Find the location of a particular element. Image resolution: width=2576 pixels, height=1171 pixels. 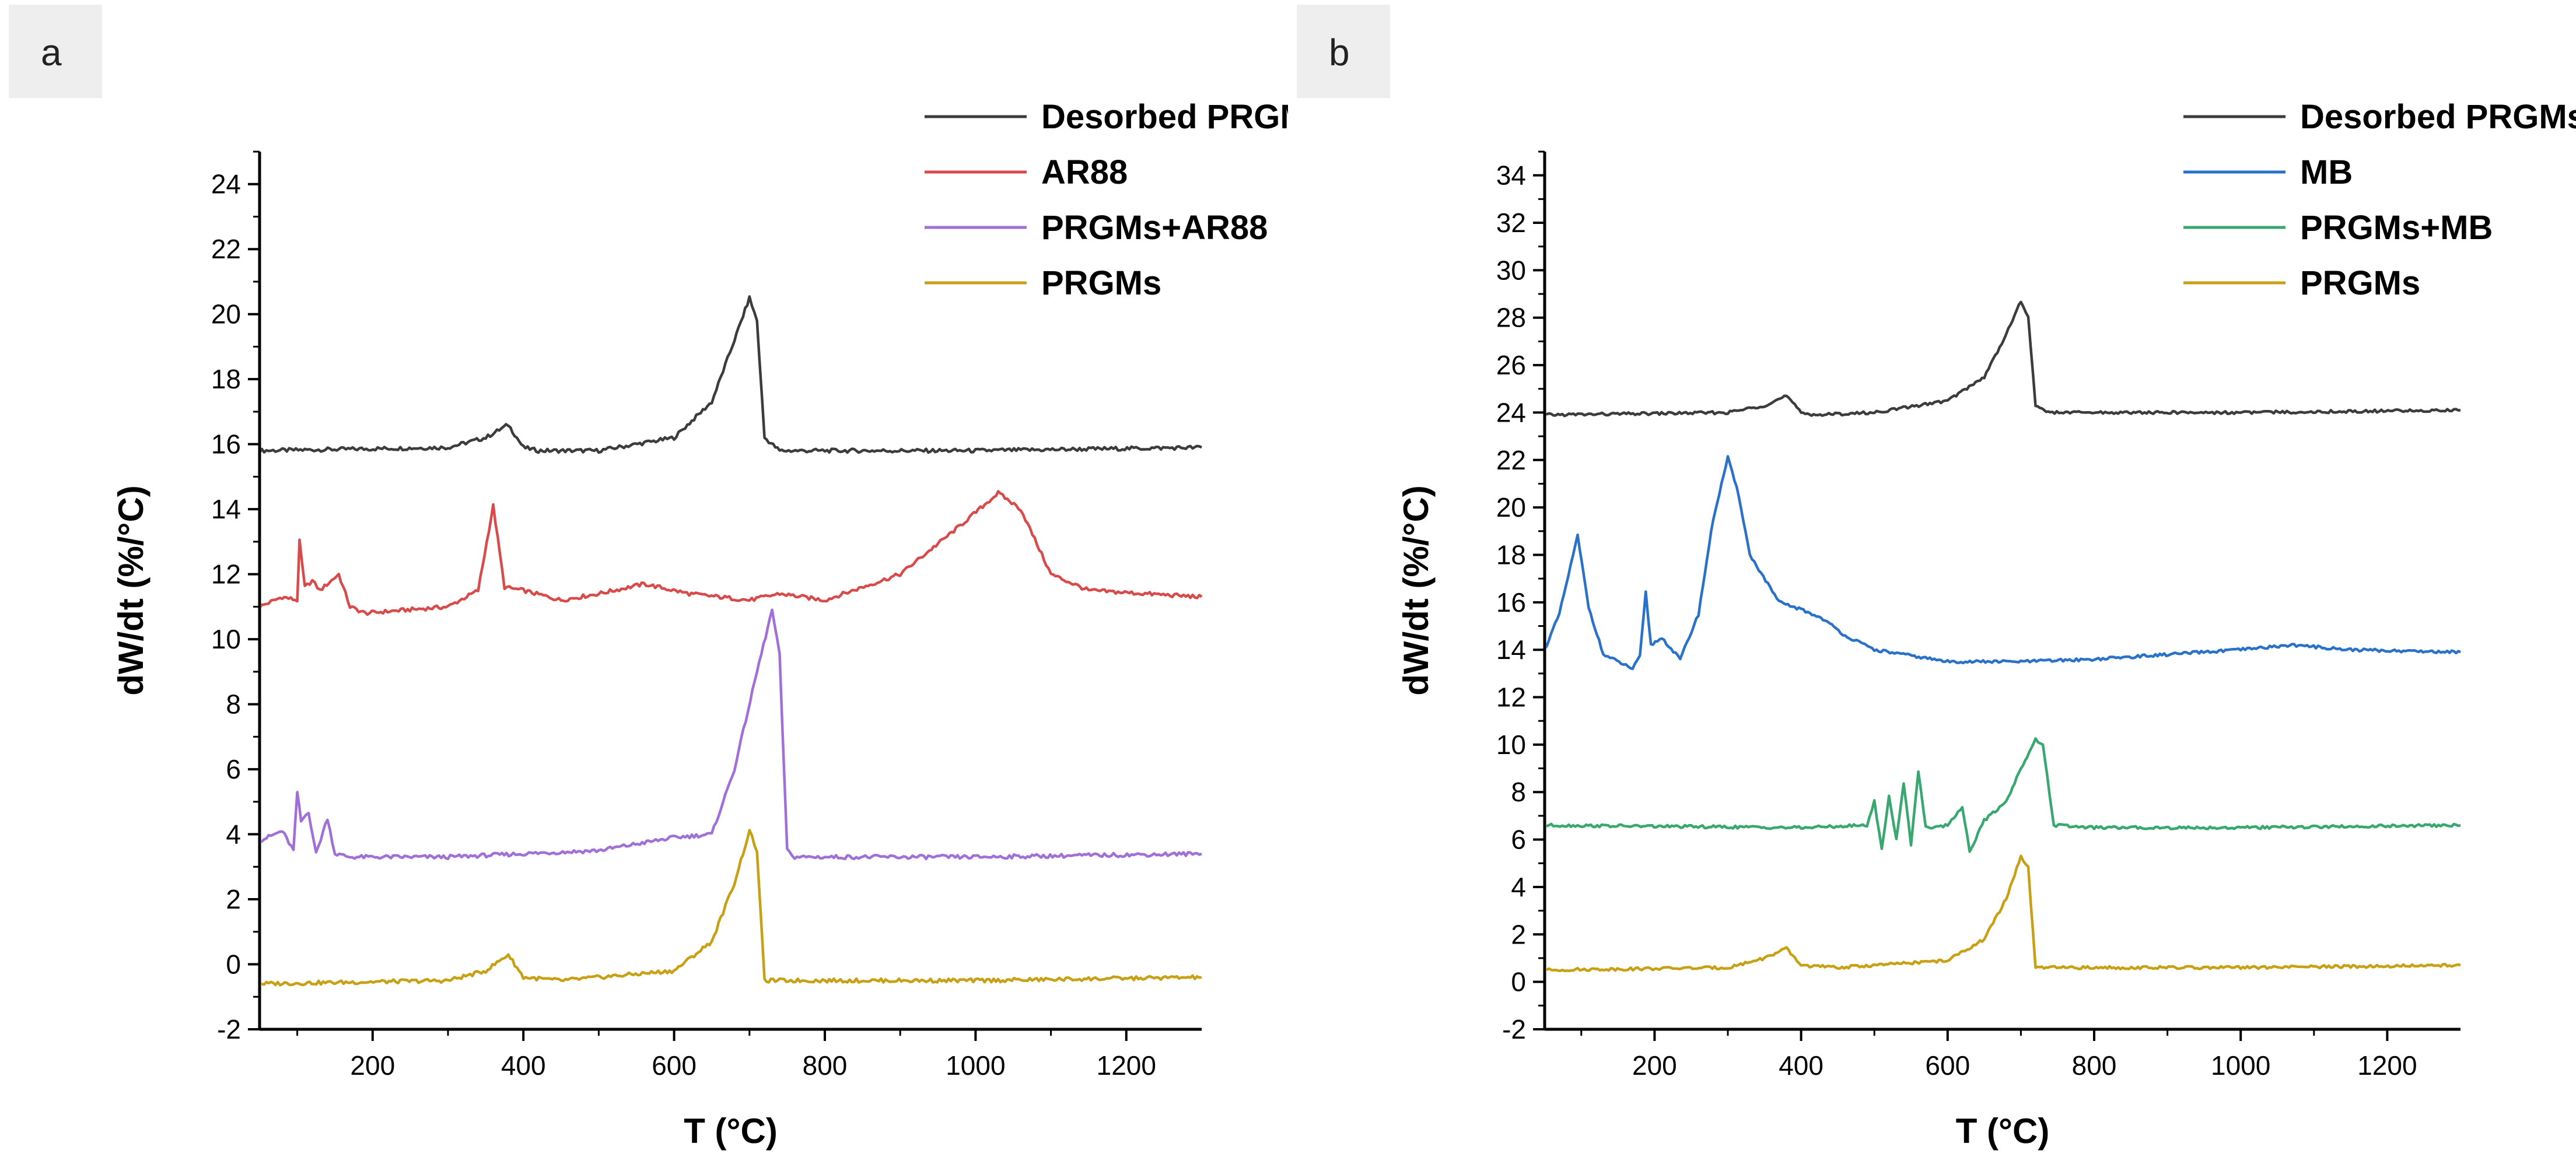

y-tick-label: 26 is located at coordinates (1511, 365).